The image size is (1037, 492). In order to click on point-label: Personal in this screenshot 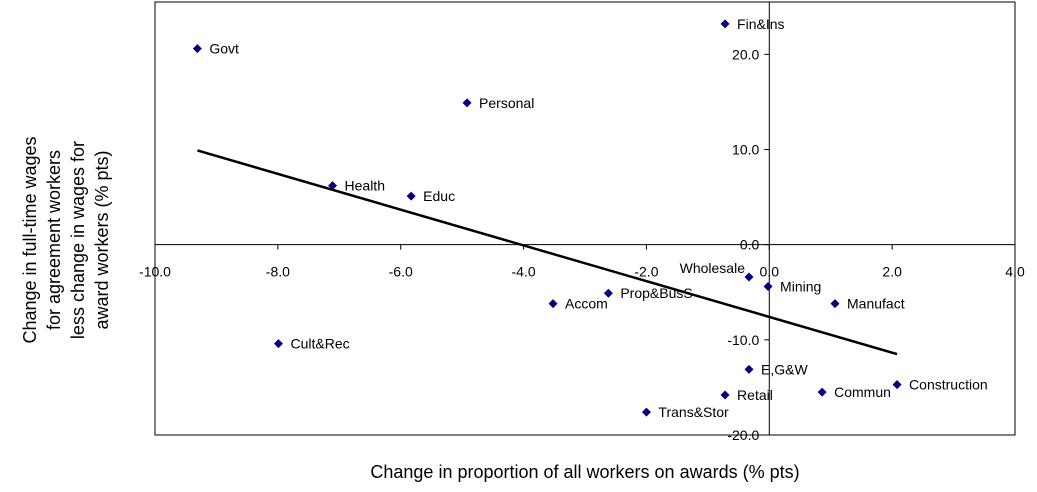, I will do `click(506, 103)`.